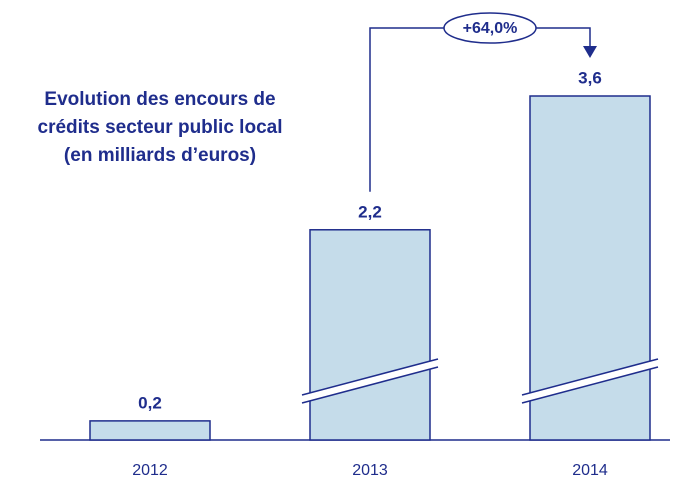 This screenshot has width=679, height=482. I want to click on x-tick-label: 2012, so click(150, 470).